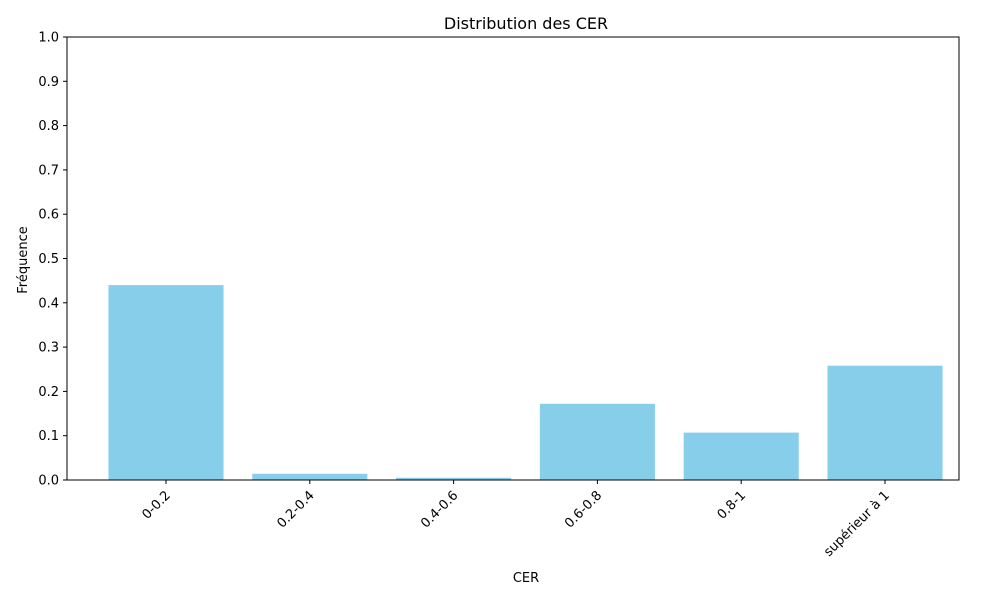  What do you see at coordinates (48, 303) in the screenshot?
I see `y-tick-label: 0.4` at bounding box center [48, 303].